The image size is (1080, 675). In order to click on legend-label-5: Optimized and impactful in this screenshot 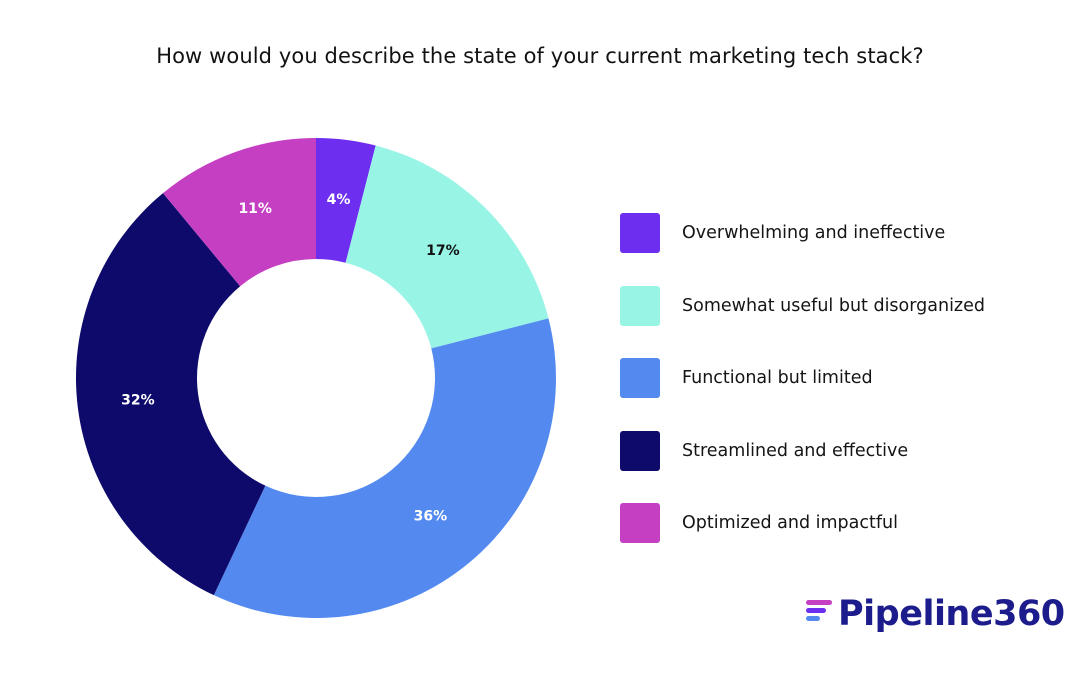, I will do `click(790, 523)`.